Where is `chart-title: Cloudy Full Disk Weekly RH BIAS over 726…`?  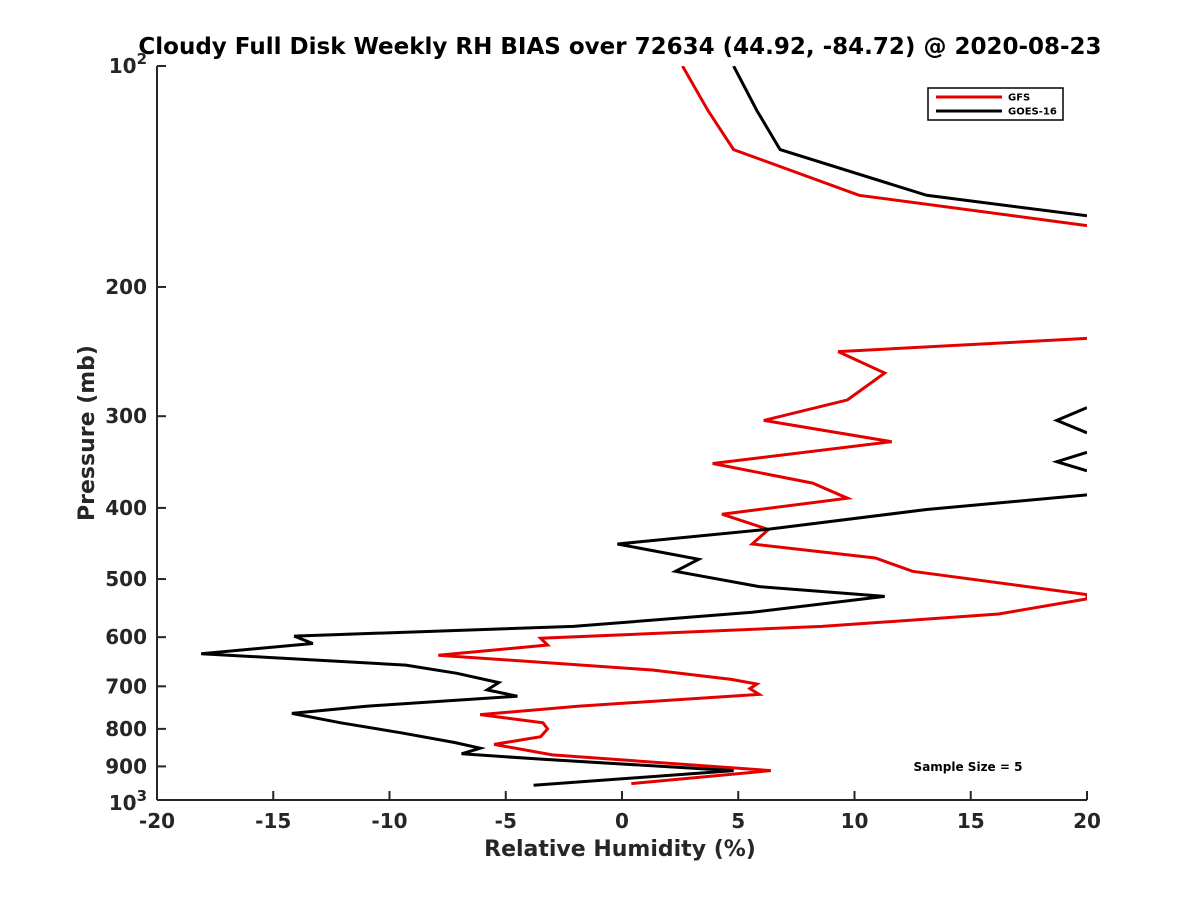
chart-title: Cloudy Full Disk Weekly RH BIAS over 726… is located at coordinates (619, 47).